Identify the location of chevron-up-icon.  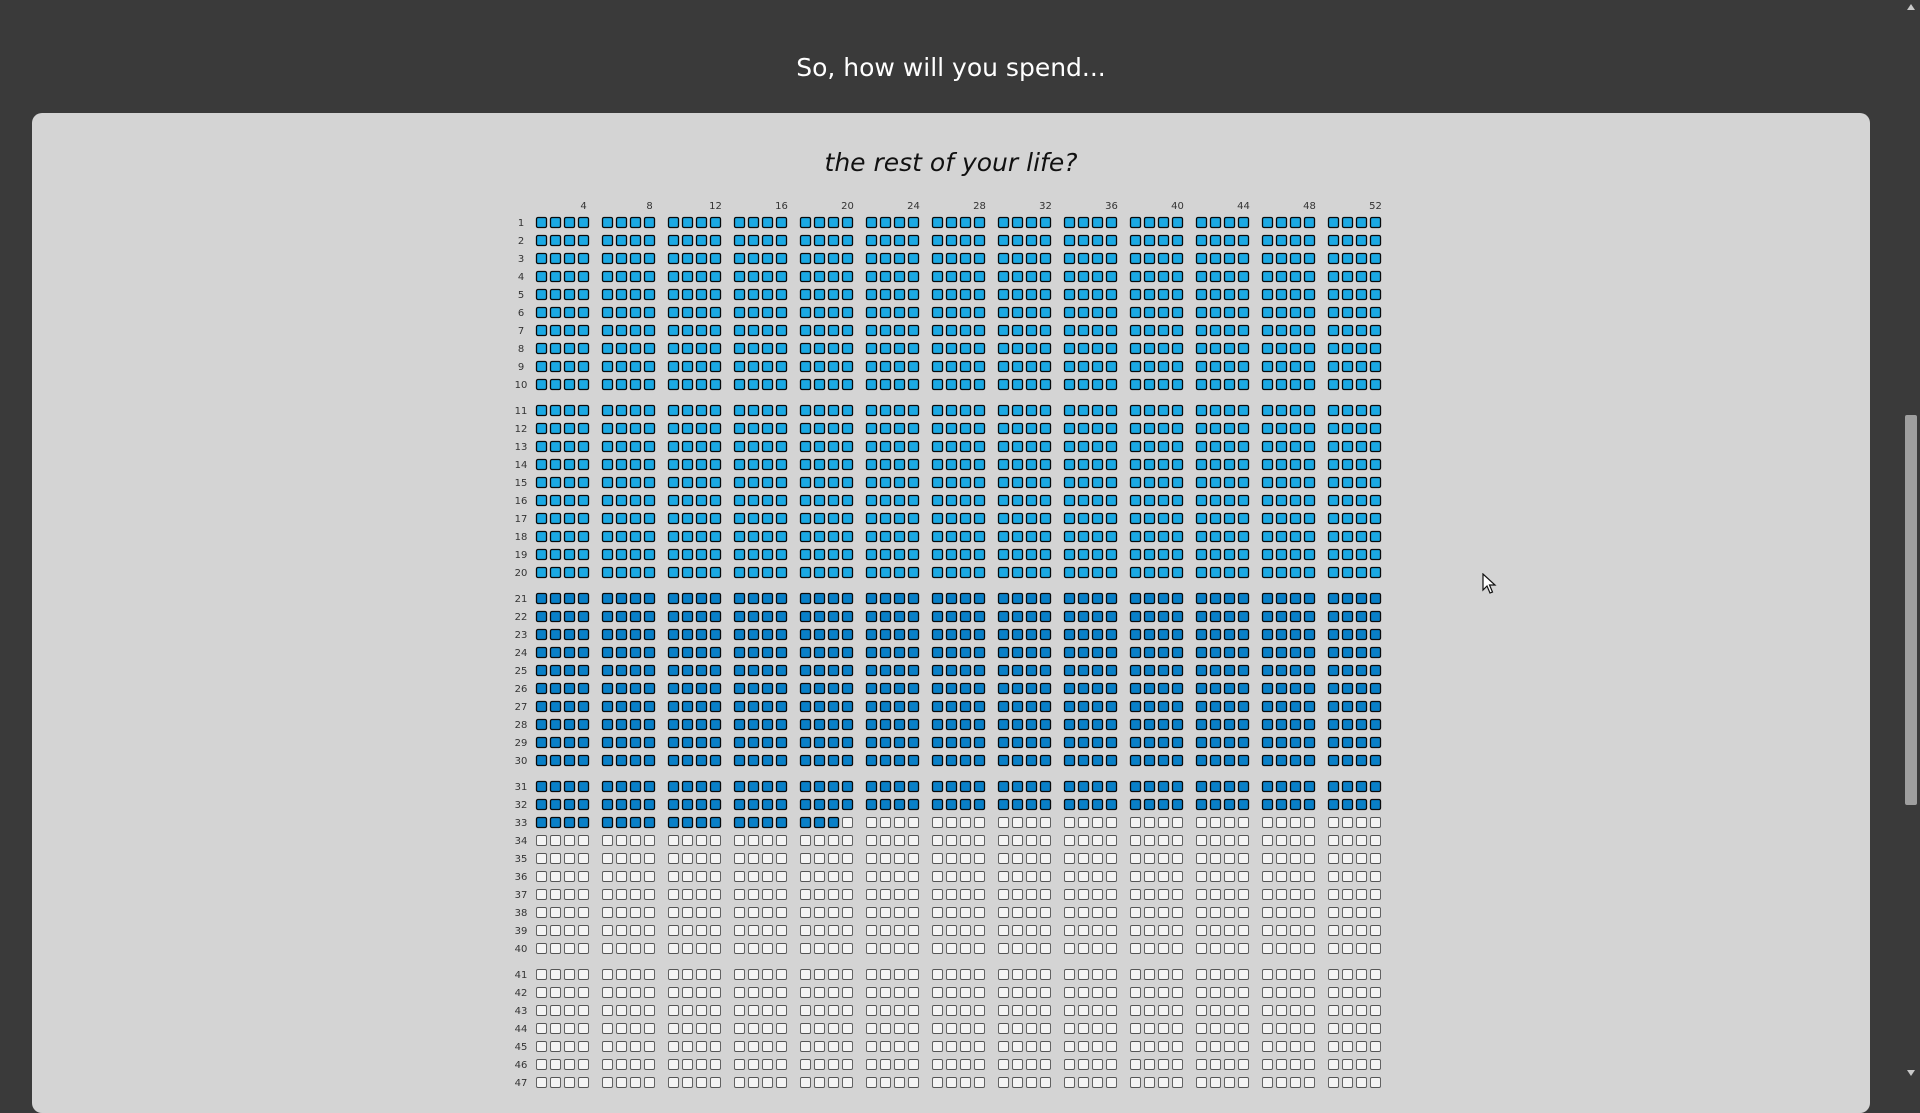
(1911, 7).